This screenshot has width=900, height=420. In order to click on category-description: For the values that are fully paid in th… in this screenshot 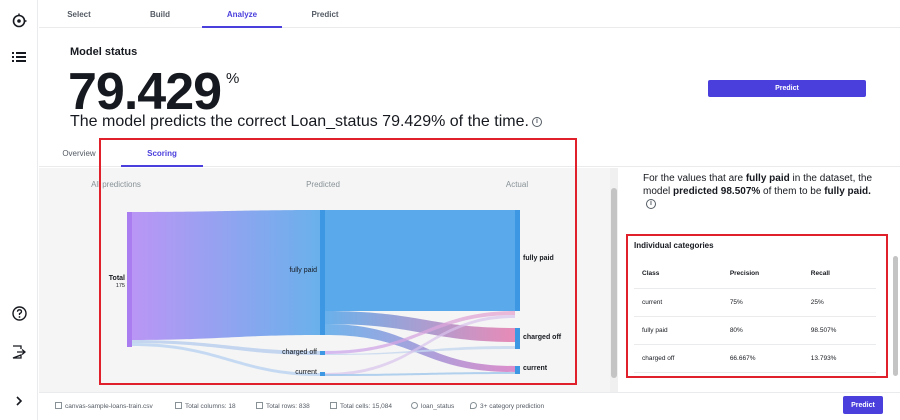, I will do `click(763, 191)`.